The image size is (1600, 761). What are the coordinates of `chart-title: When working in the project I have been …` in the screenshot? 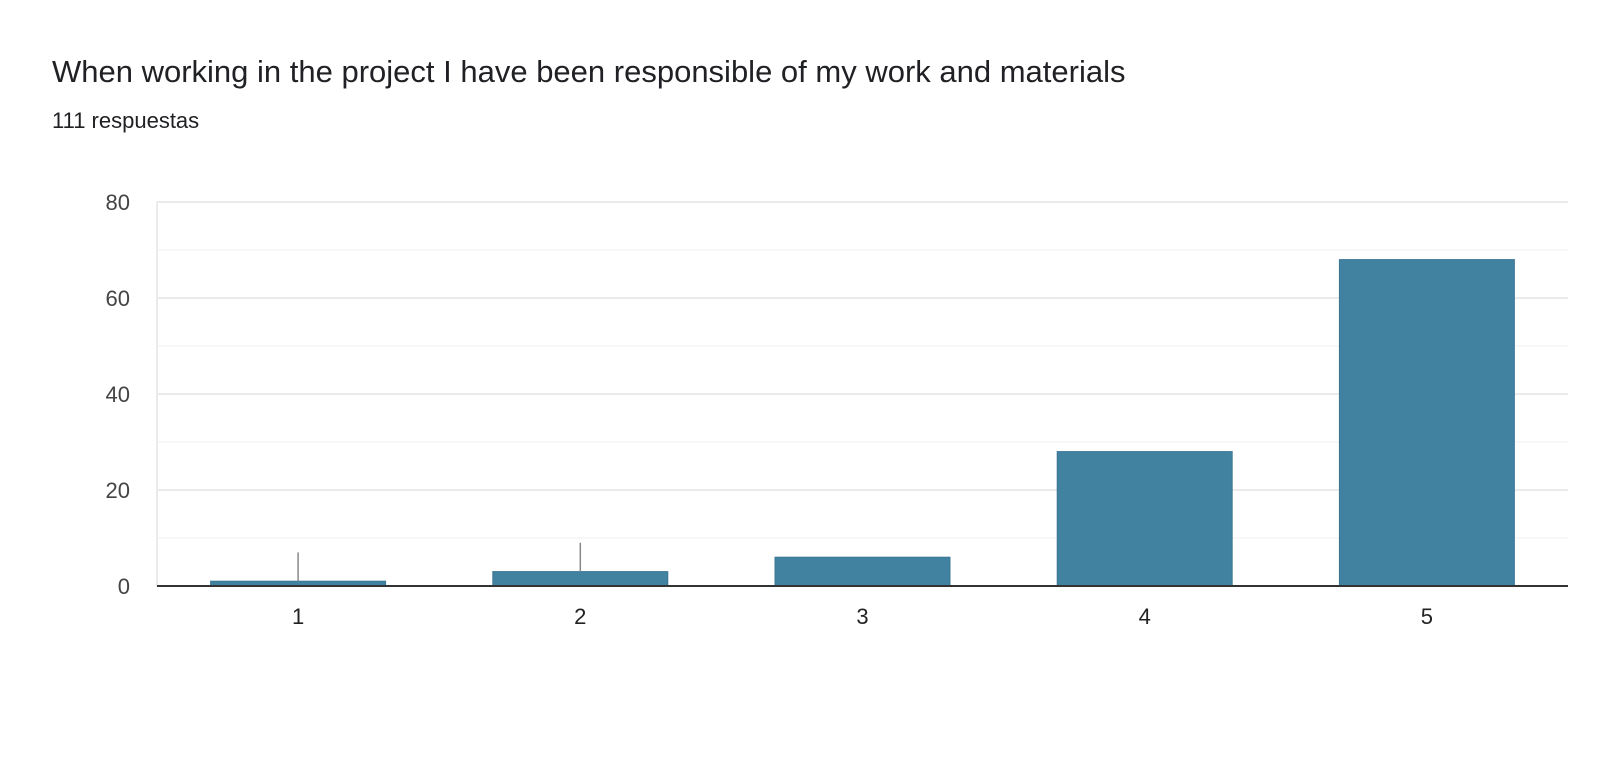 It's located at (589, 71).